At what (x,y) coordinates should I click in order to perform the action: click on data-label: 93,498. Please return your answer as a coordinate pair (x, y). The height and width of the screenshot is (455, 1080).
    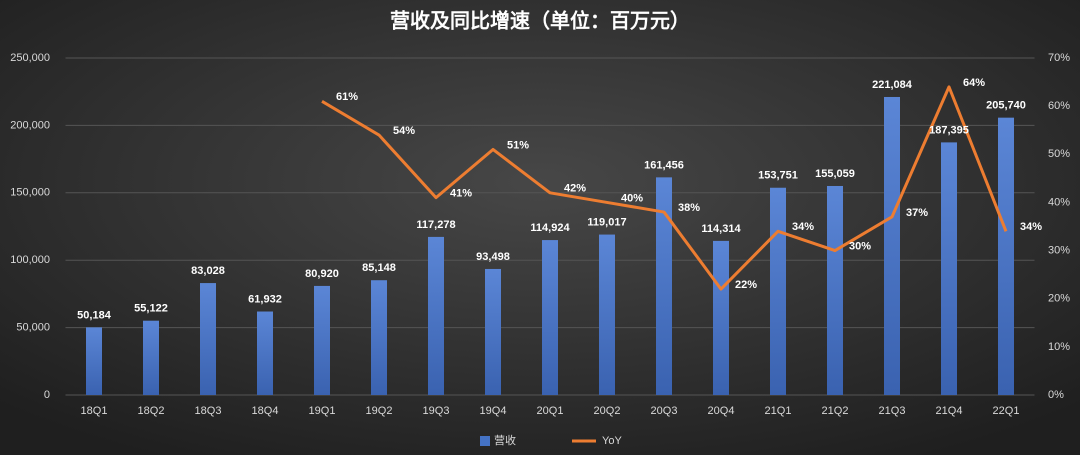
    Looking at the image, I should click on (493, 257).